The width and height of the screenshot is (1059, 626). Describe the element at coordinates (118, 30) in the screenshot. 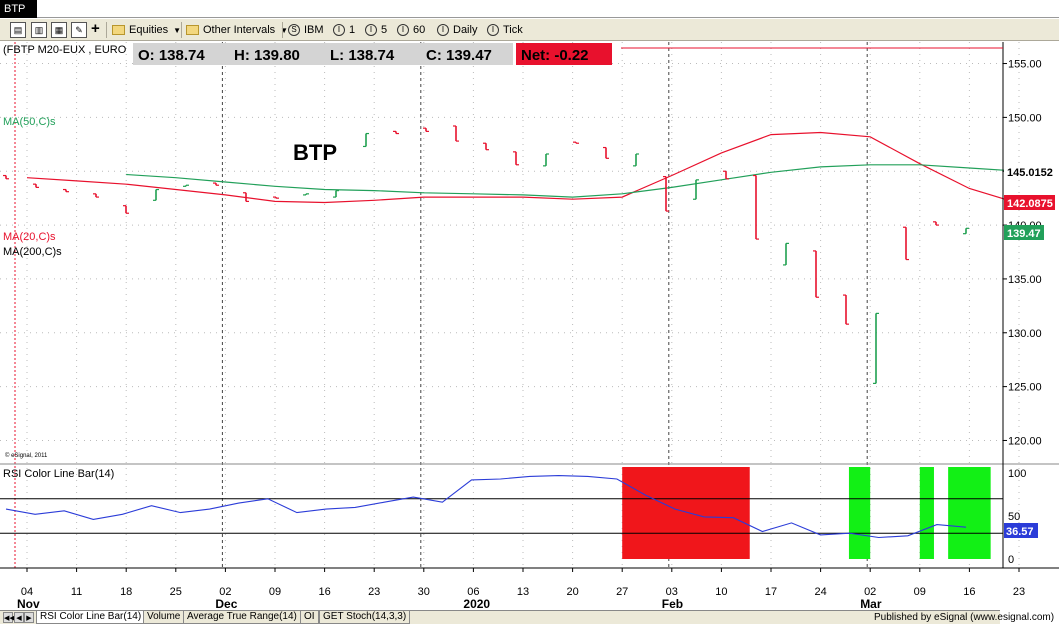

I see `folder-icon` at that location.